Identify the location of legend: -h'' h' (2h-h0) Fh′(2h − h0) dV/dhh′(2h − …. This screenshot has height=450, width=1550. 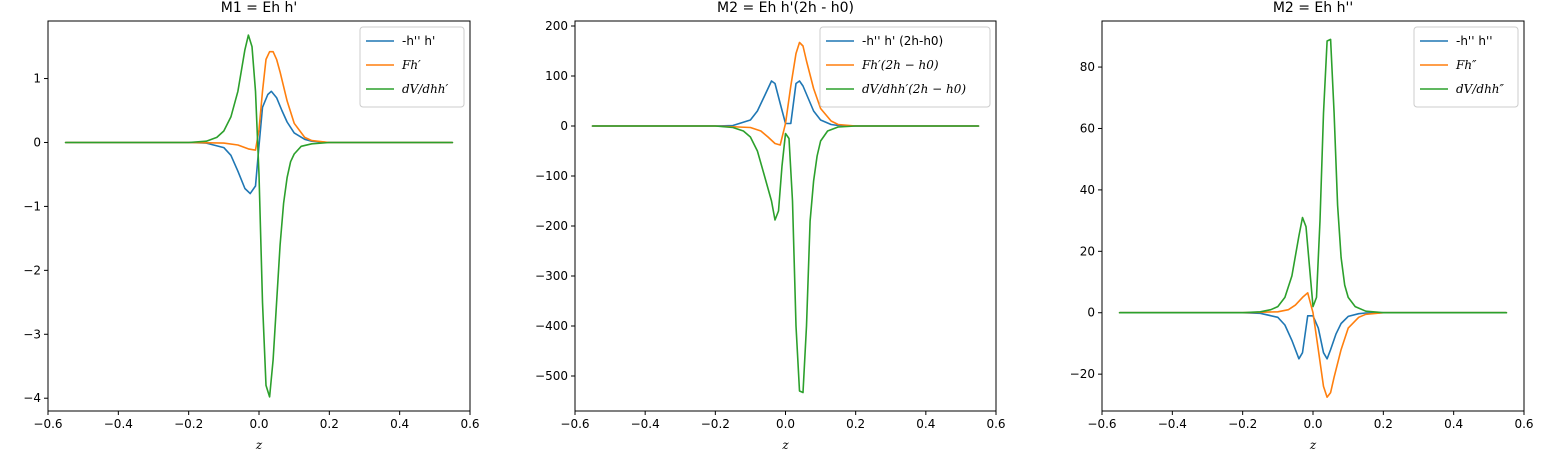
(905, 67).